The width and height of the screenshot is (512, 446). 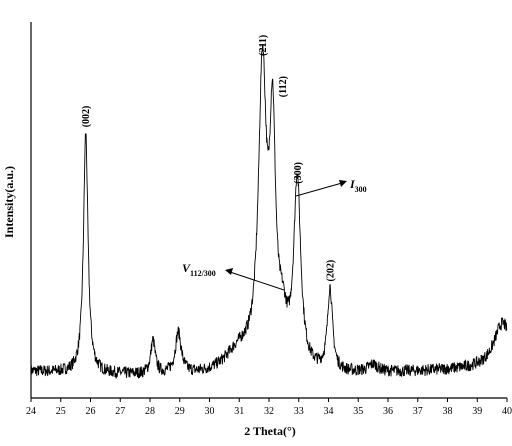 I want to click on x-tick-label: 40, so click(x=507, y=411).